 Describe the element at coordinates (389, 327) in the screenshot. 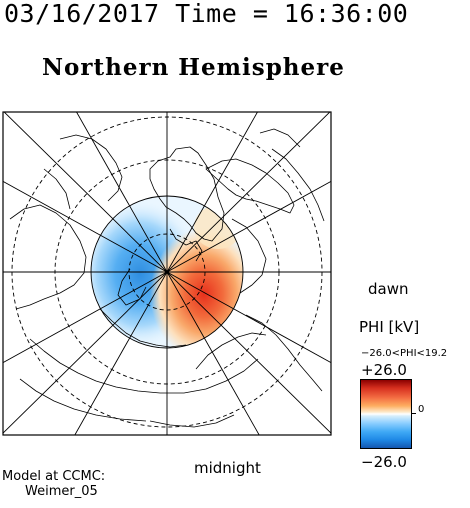

I see `colorbar-title: PHI [kV]` at that location.